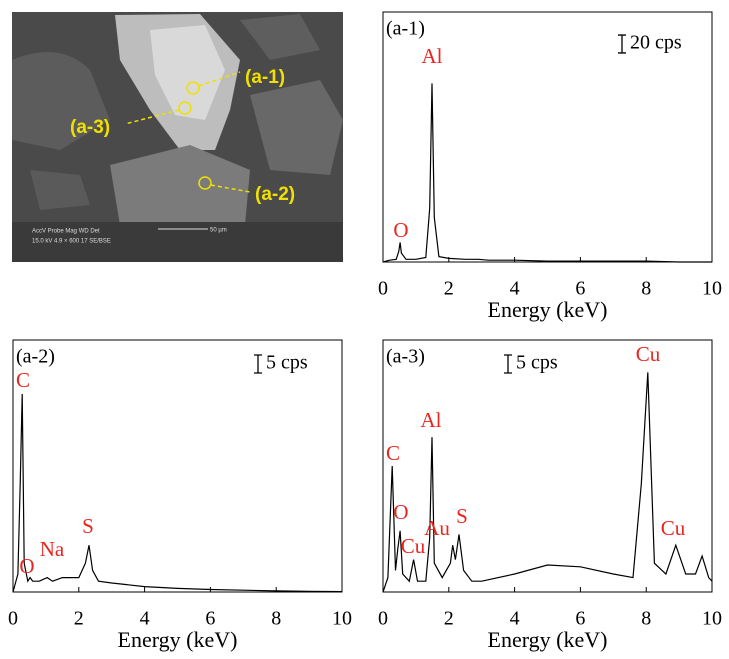  Describe the element at coordinates (656, 43) in the screenshot. I see `scale-label: 20 cps` at that location.